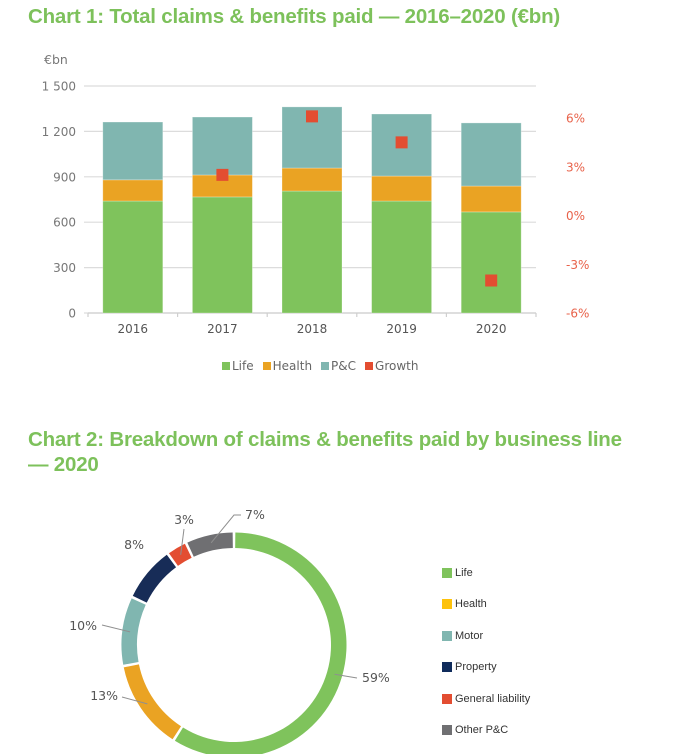 This screenshot has height=754, width=691. Describe the element at coordinates (56, 59) in the screenshot. I see `y-axis-label: €bn` at that location.